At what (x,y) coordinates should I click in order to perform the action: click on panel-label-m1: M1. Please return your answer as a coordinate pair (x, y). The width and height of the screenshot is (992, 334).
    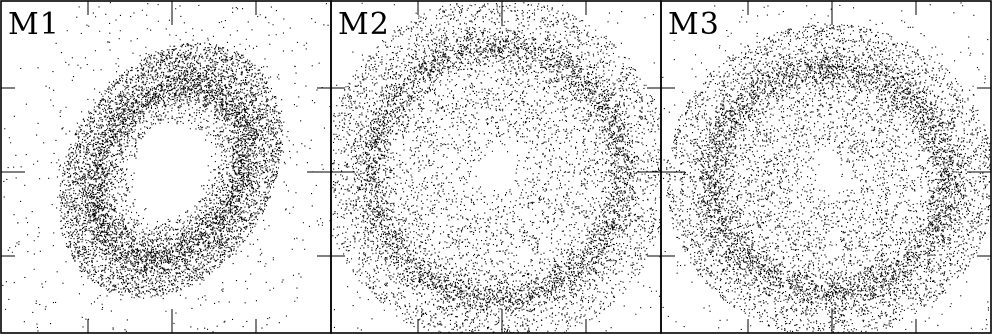
    Looking at the image, I should click on (34, 24).